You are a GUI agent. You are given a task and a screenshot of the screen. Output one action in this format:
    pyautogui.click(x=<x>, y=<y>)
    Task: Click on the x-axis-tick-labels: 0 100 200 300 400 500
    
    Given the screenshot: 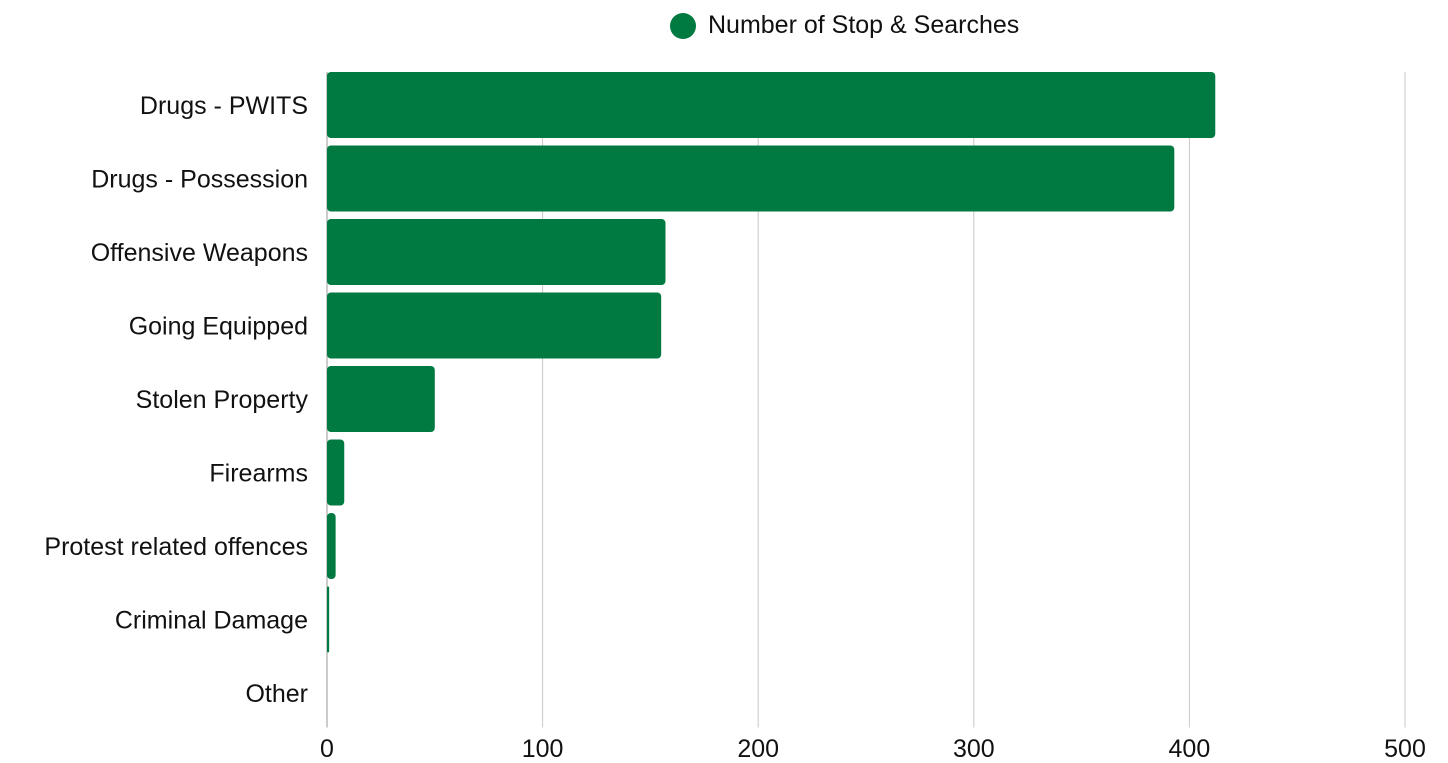 What is the action you would take?
    pyautogui.click(x=873, y=749)
    